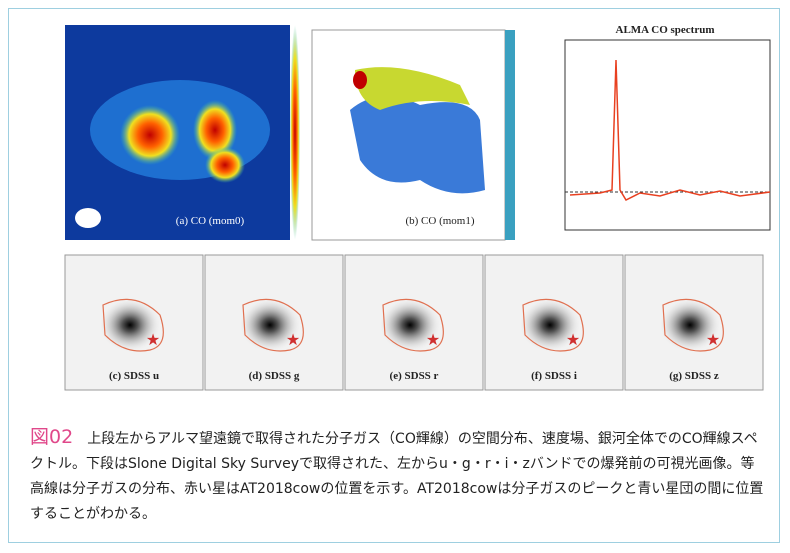 The width and height of the screenshot is (790, 553). I want to click on panel-b: (b) CO (mom1), so click(413, 135).